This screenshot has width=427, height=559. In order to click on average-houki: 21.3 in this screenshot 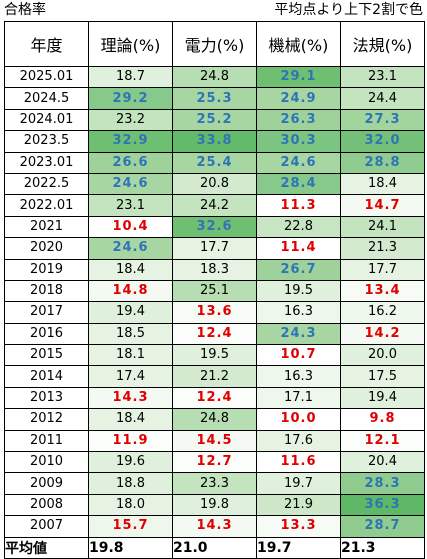, I will do `click(382, 547)`.